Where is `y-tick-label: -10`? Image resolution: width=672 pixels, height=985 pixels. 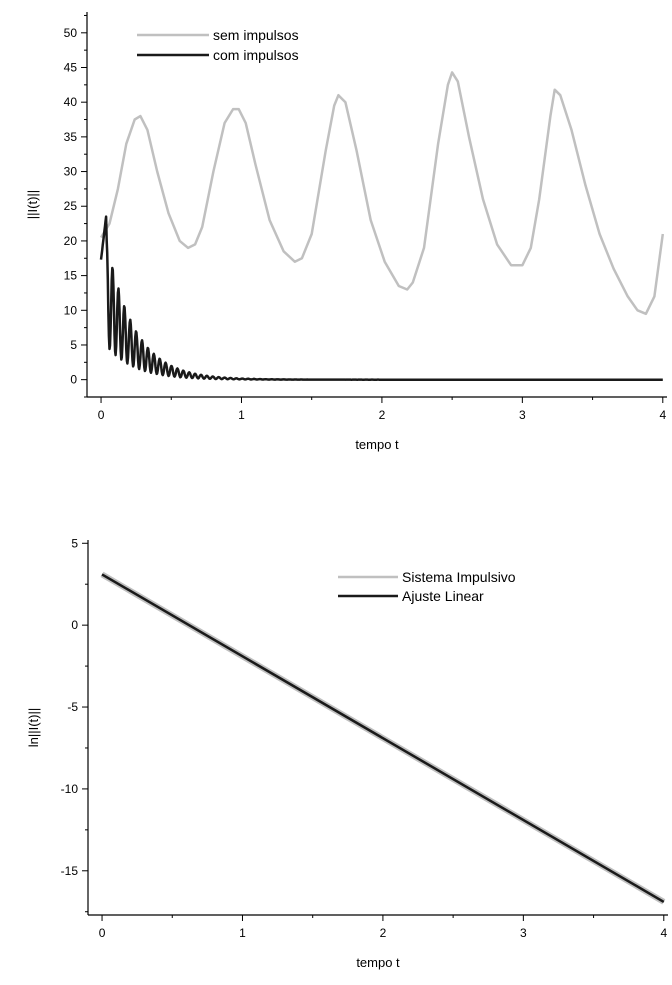
y-tick-label: -10 is located at coordinates (70, 789).